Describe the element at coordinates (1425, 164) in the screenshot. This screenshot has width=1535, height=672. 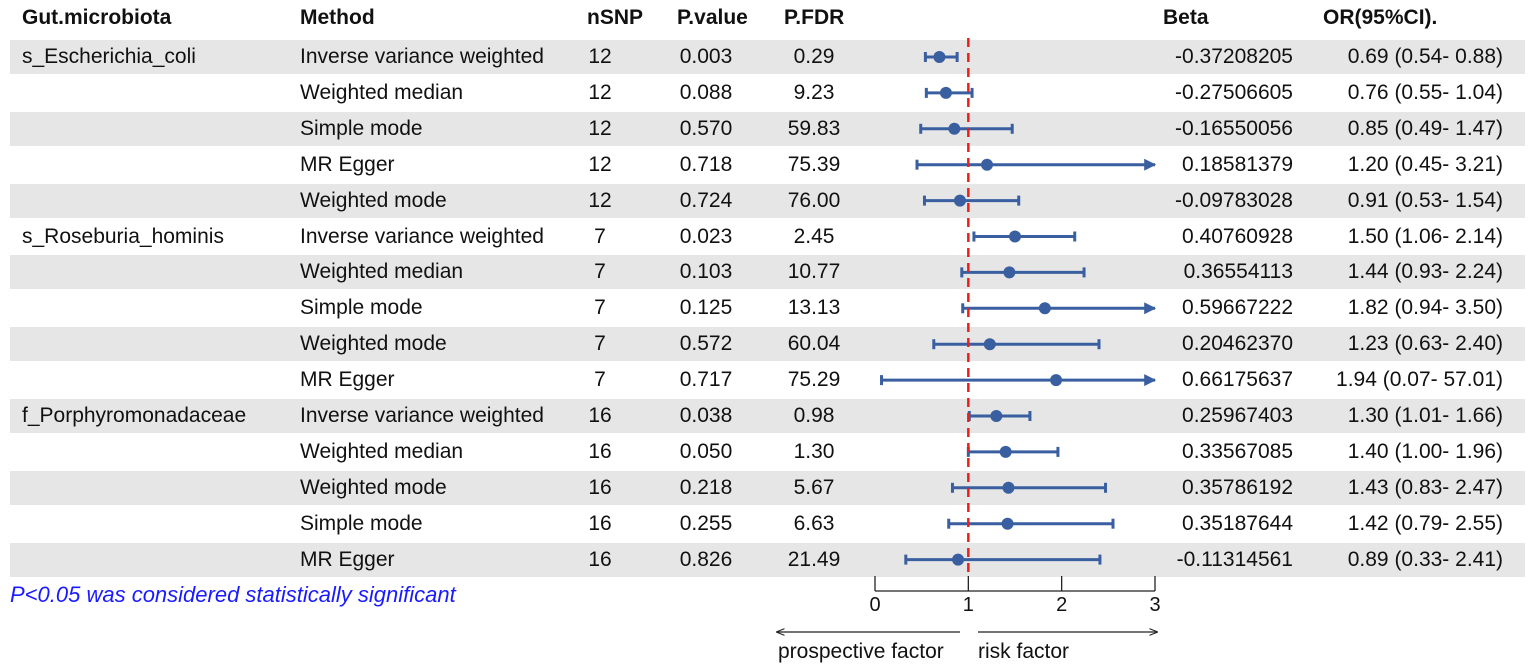
I see `cell-or: 1.20 (0.45- 3.21)` at that location.